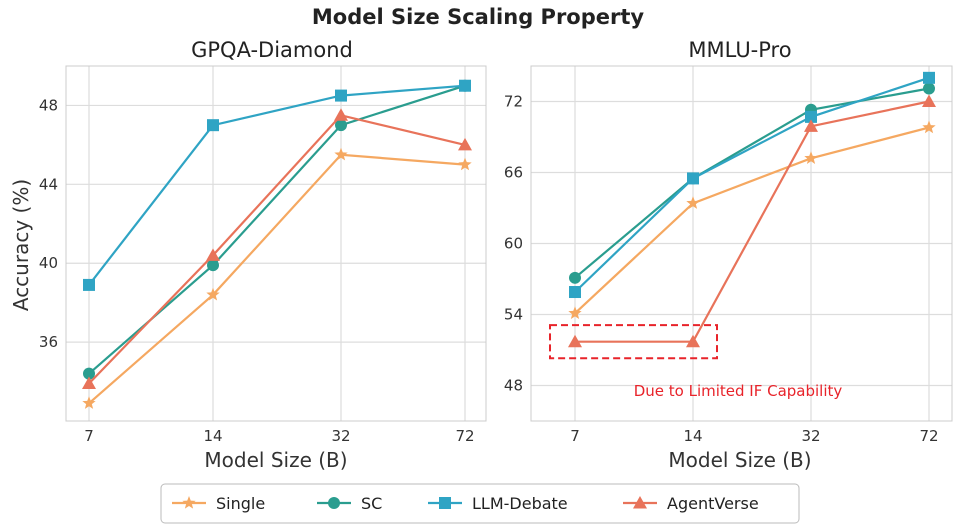 The image size is (960, 531). I want to click on legend: Single SC LLM-Debate AgentVerse, so click(480, 503).